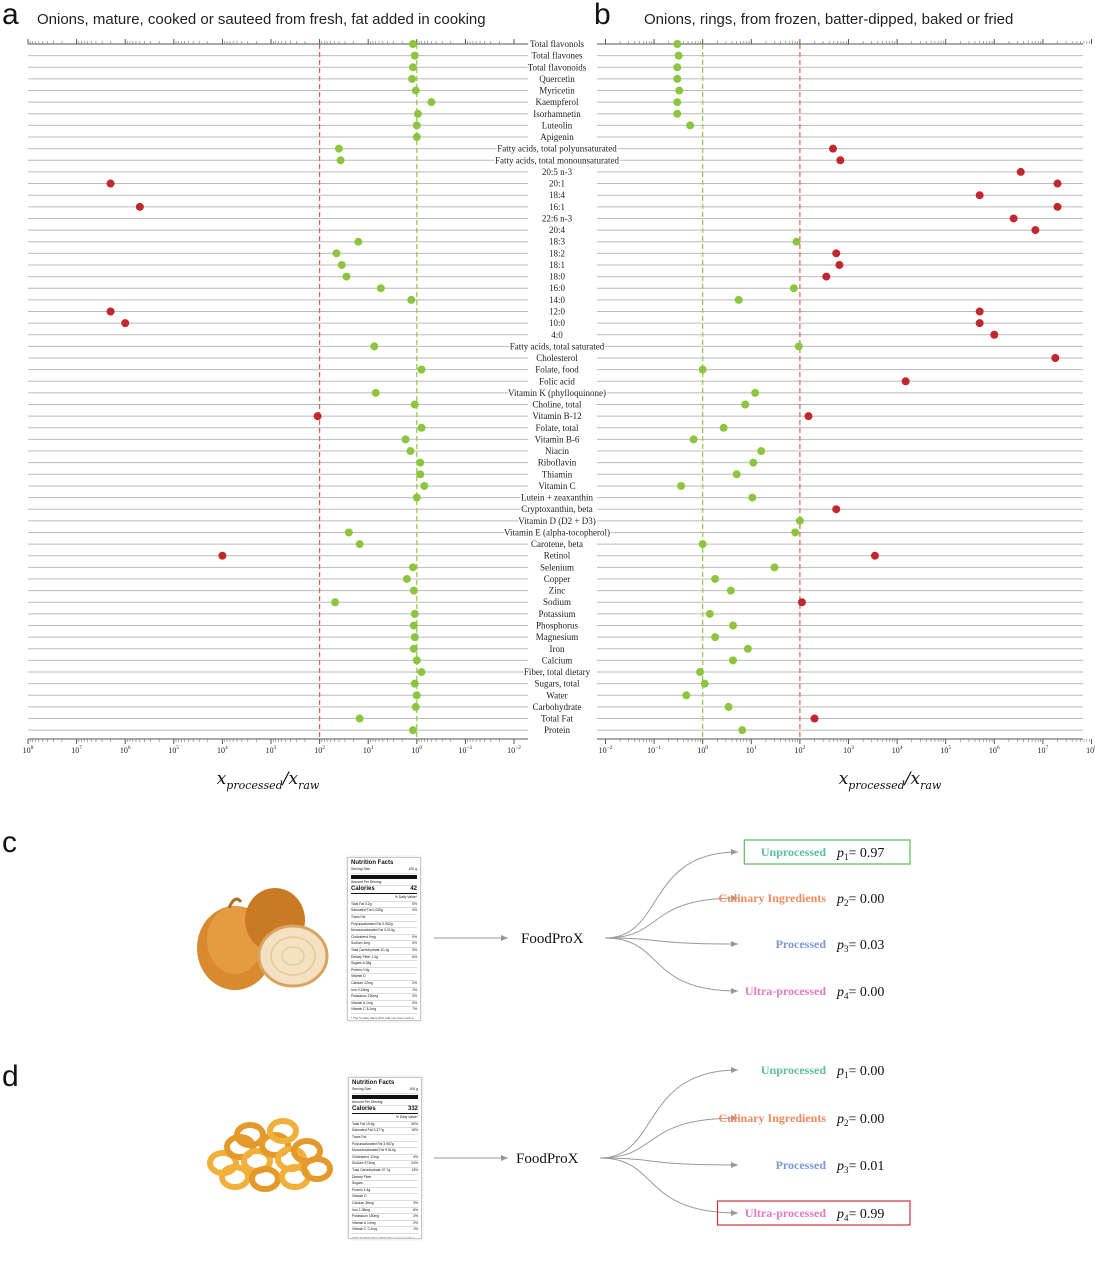 Image resolution: width=1095 pixels, height=1280 pixels. What do you see at coordinates (361, 1189) in the screenshot?
I see `nutrient-row-name: Protein 4.4g` at bounding box center [361, 1189].